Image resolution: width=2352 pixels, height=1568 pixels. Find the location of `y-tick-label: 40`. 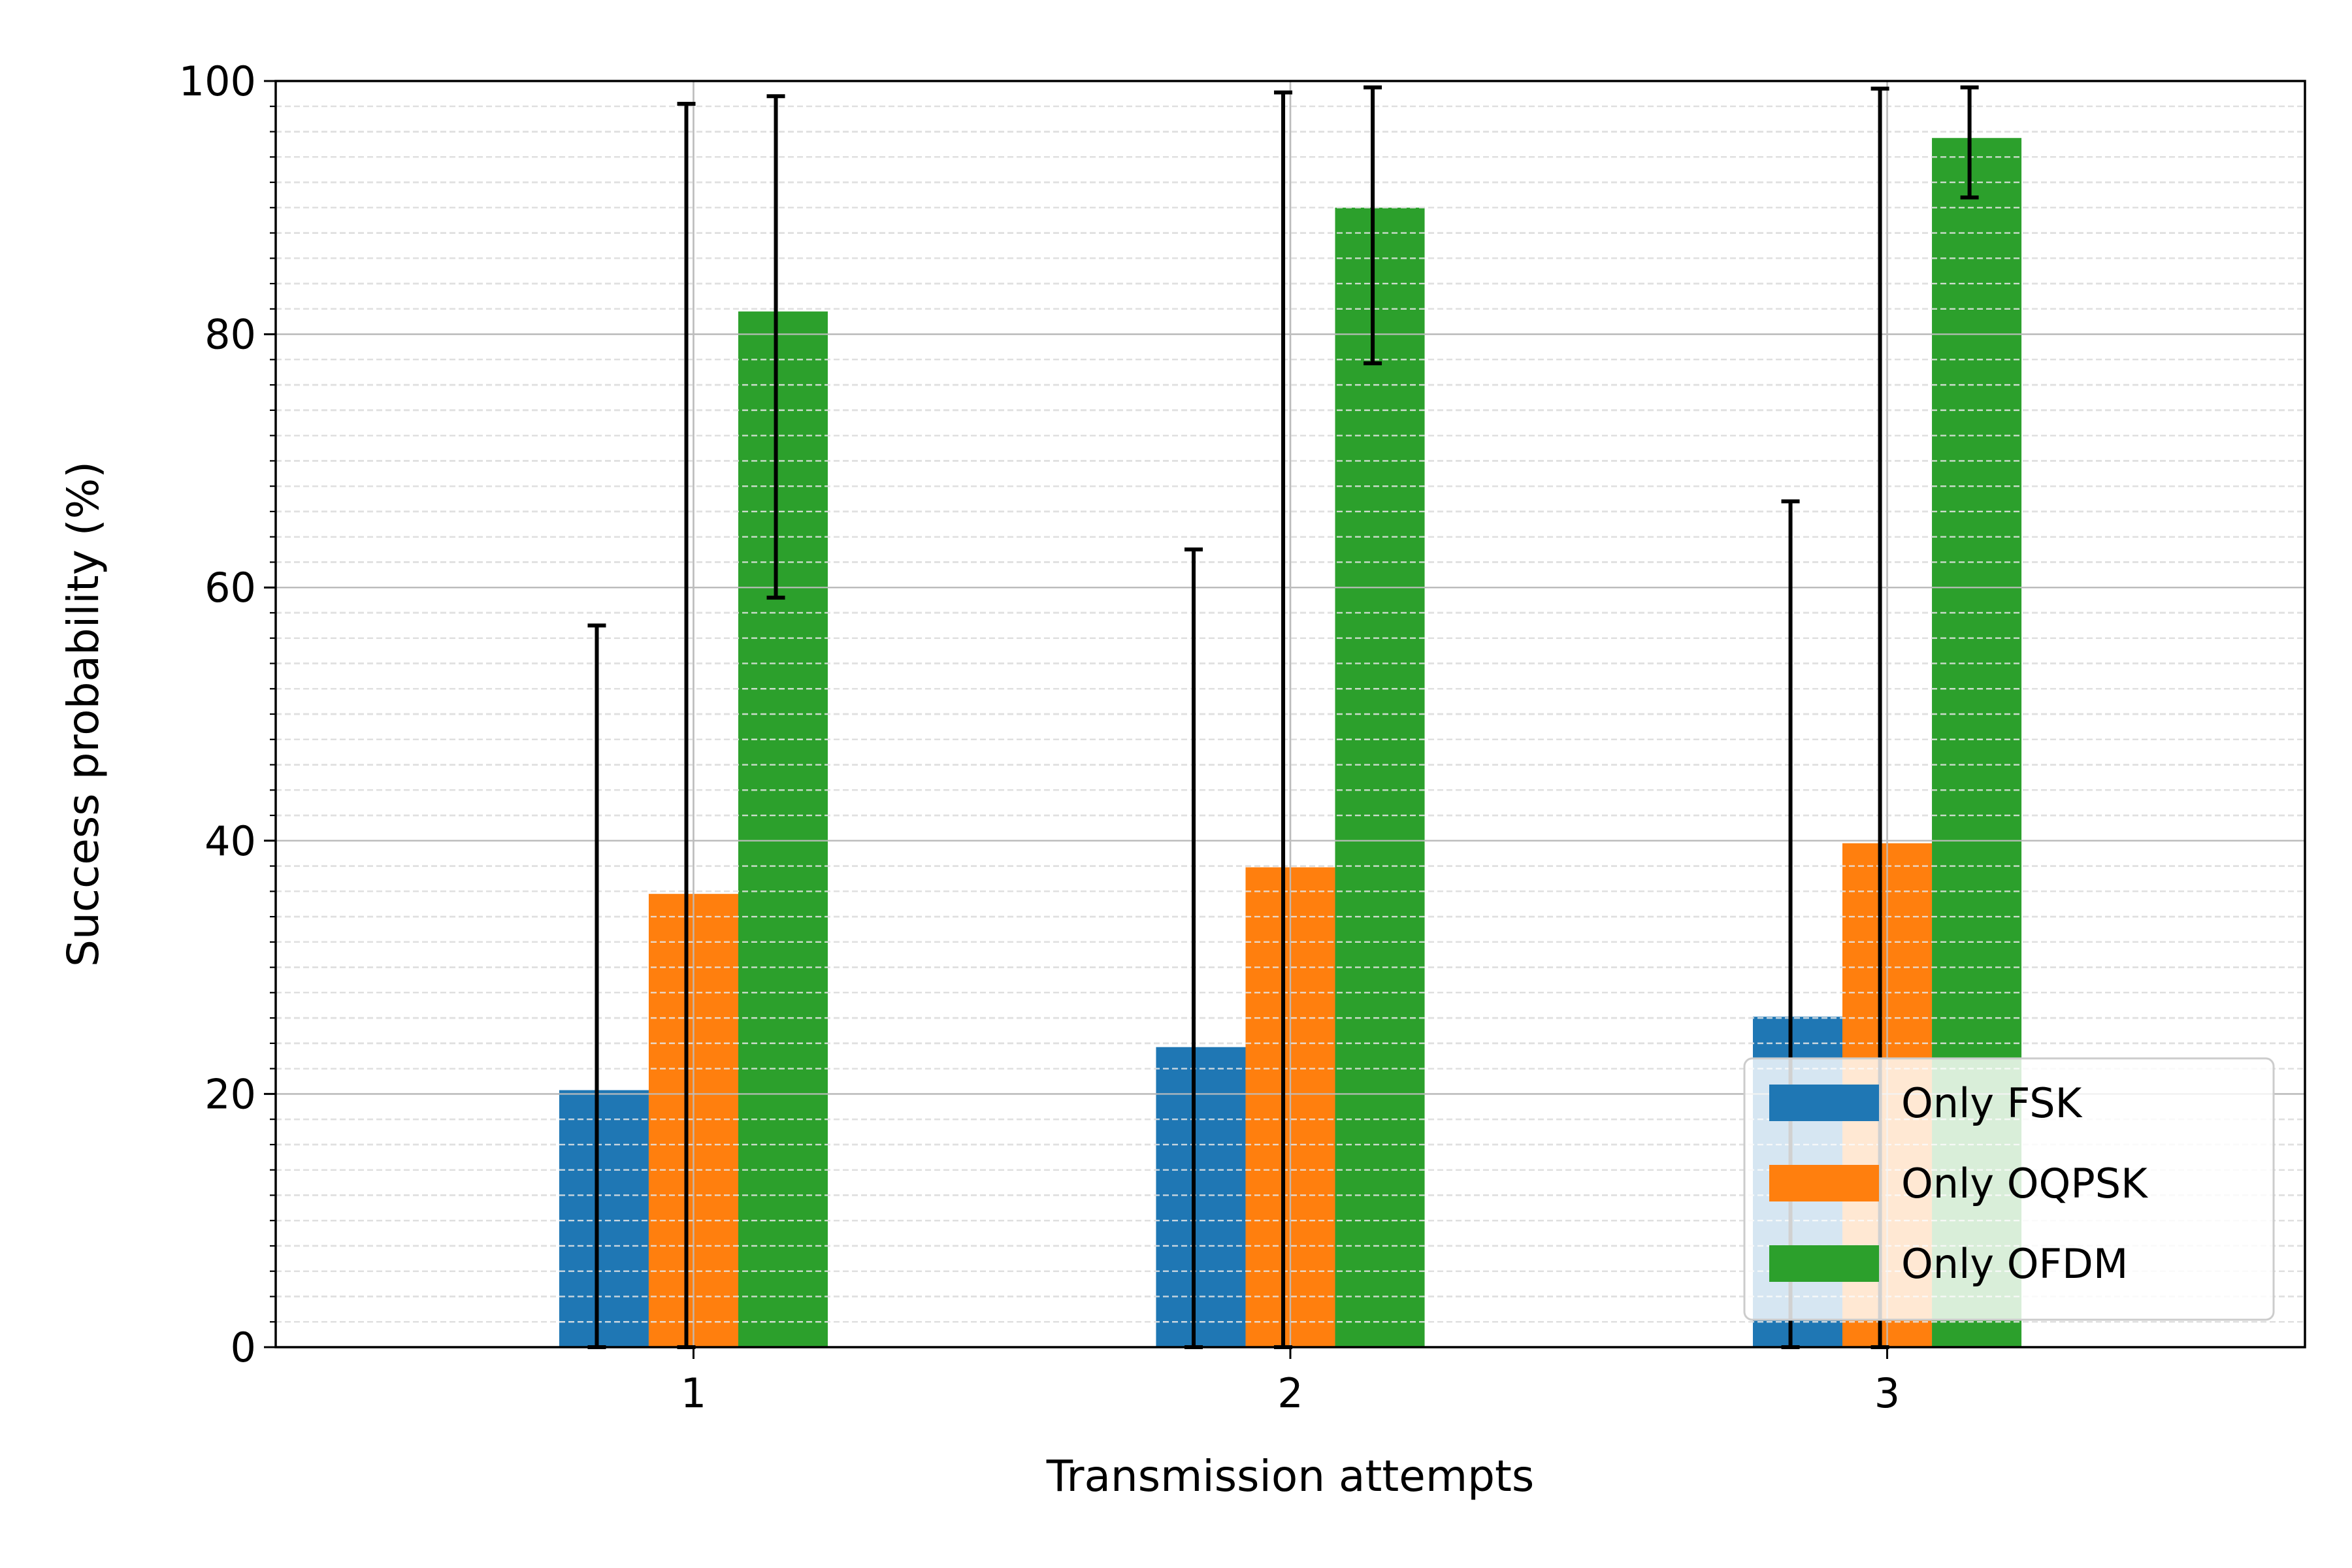

y-tick-label: 40 is located at coordinates (230, 841).